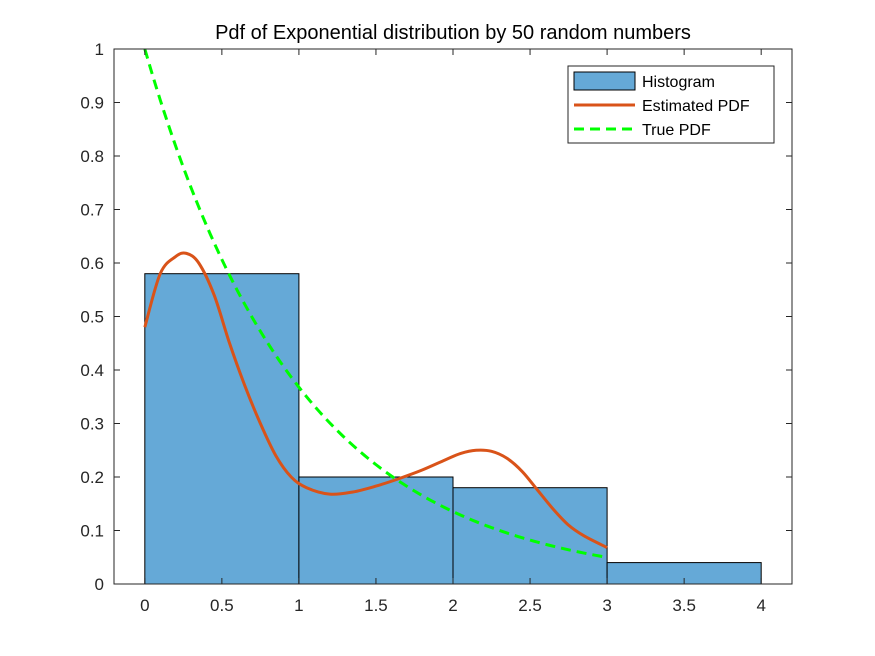 The image size is (875, 656). Describe the element at coordinates (604, 81) in the screenshot. I see `legend-histogram-swatch` at that location.